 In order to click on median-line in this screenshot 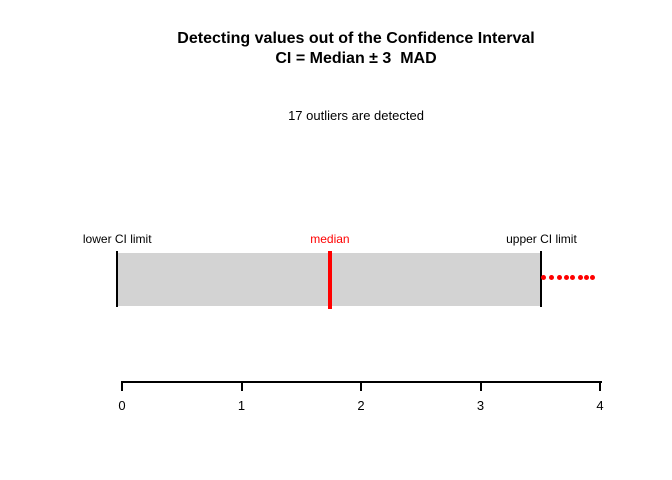, I will do `click(329, 280)`.